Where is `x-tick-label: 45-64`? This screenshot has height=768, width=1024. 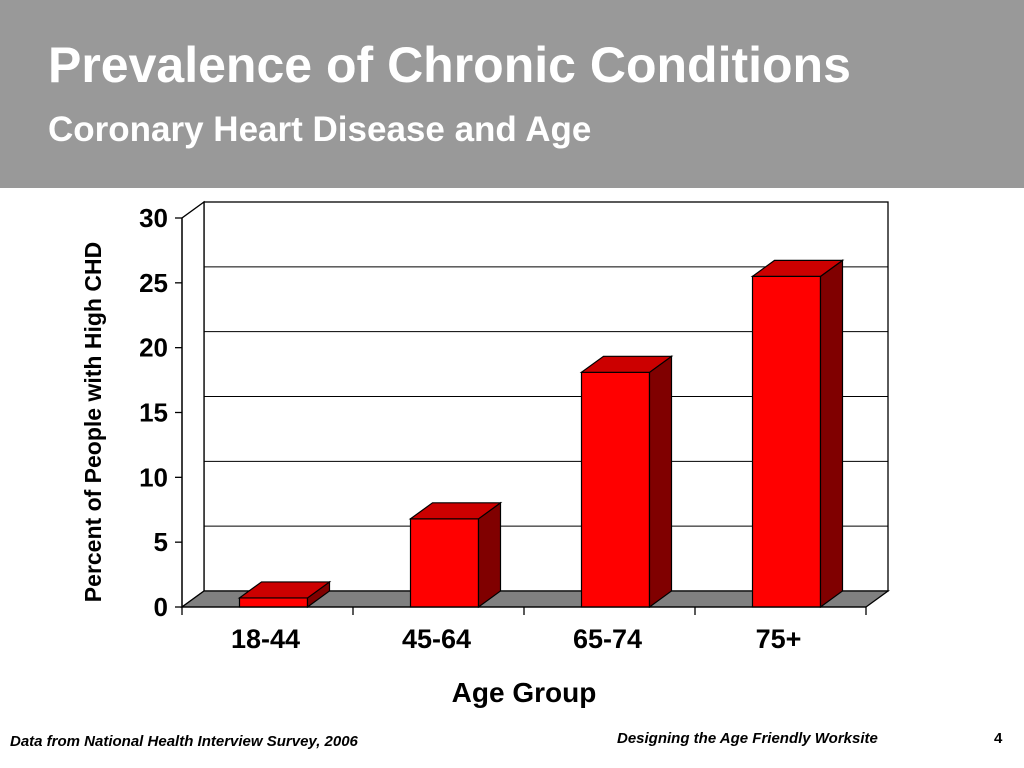
x-tick-label: 45-64 is located at coordinates (436, 639).